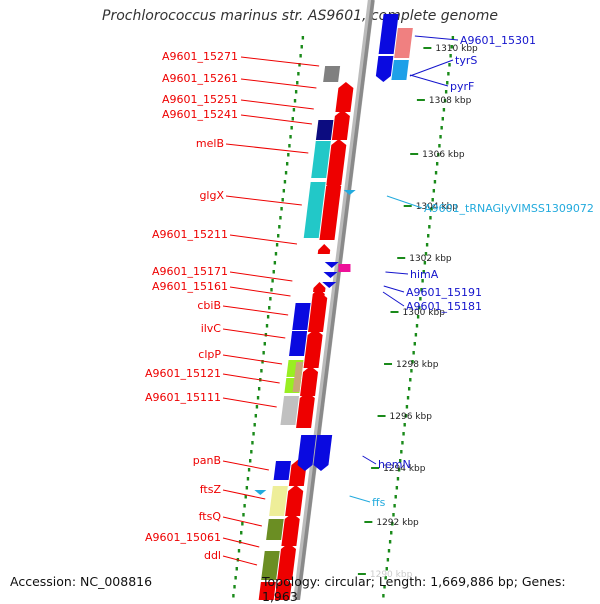  Describe the element at coordinates (466, 60) in the screenshot. I see `right-gene-label: tyrS` at that location.